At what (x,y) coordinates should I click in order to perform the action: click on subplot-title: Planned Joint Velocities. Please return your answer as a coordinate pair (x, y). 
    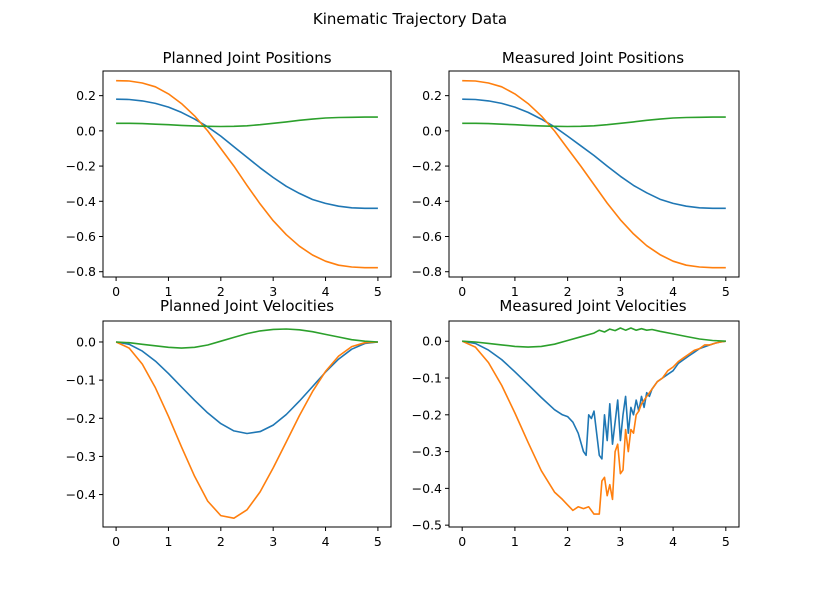
    Looking at the image, I should click on (247, 306).